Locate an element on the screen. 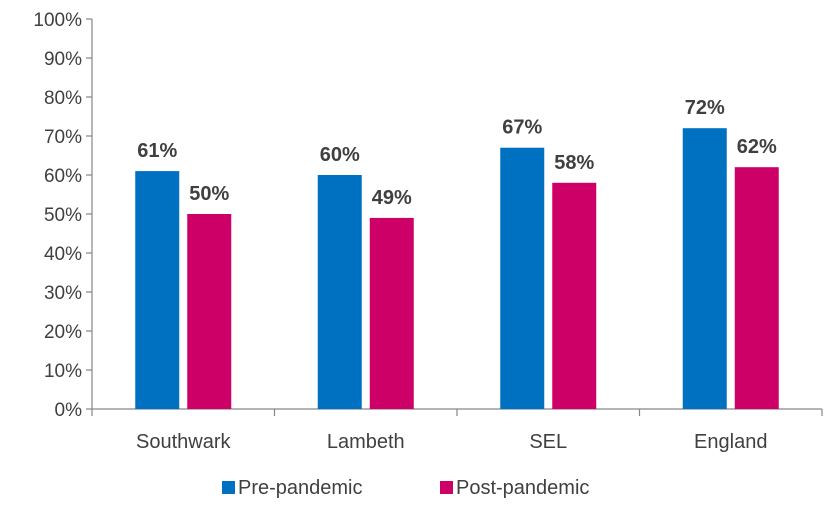 The height and width of the screenshot is (507, 827). y-axis: 0% 10% 20% 30% 40% 50% 60% 70% 80% 90% 100% is located at coordinates (63, 215).